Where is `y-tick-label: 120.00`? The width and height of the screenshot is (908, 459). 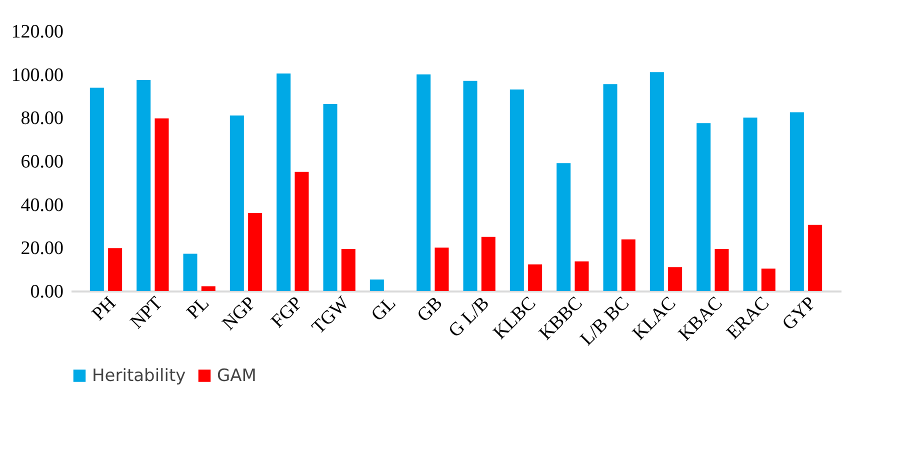 y-tick-label: 120.00 is located at coordinates (37, 32).